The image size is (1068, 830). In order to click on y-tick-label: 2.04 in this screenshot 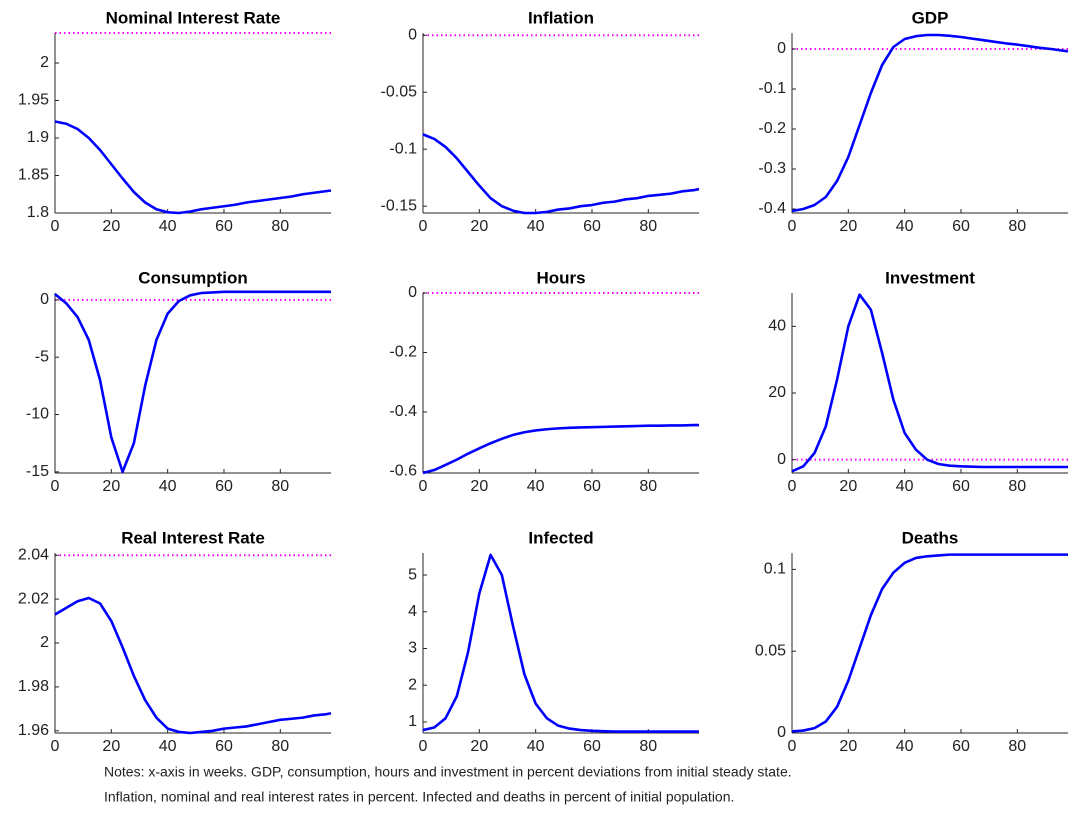, I will do `click(33, 554)`.